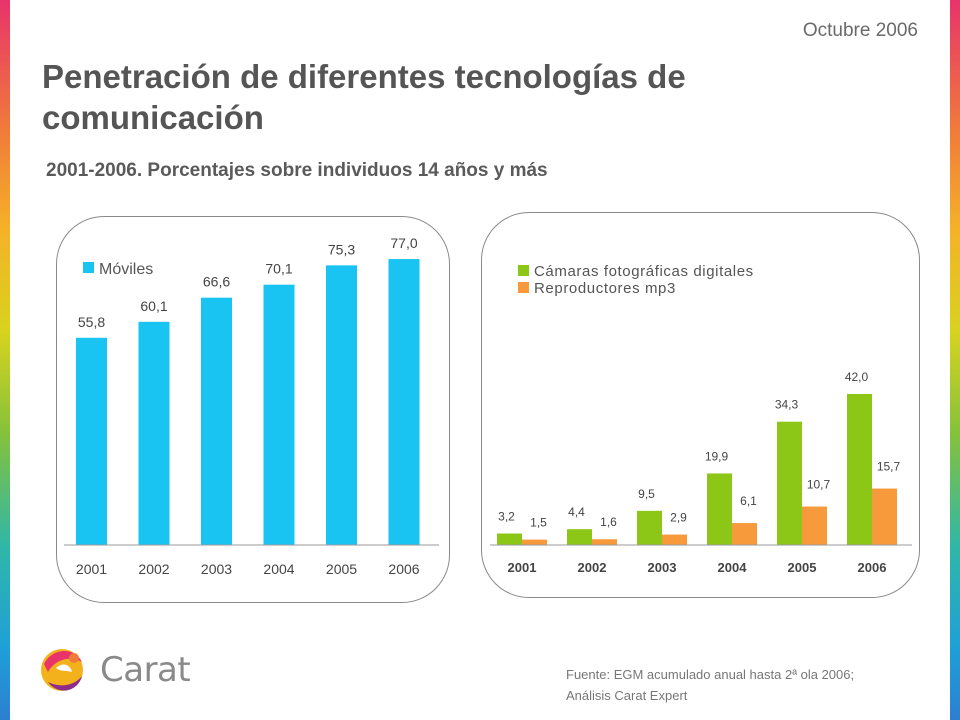  Describe the element at coordinates (403, 243) in the screenshot. I see `data-label-moviles-2006: 77,0` at that location.